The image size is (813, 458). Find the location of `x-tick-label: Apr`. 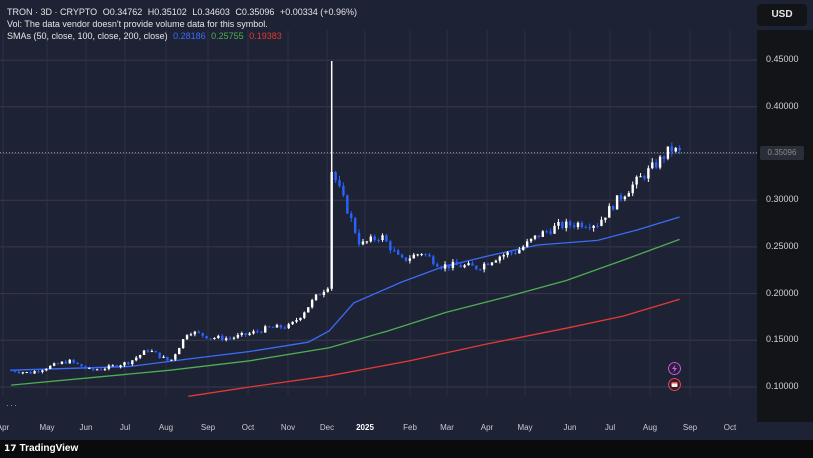

x-tick-label: Apr is located at coordinates (487, 427).